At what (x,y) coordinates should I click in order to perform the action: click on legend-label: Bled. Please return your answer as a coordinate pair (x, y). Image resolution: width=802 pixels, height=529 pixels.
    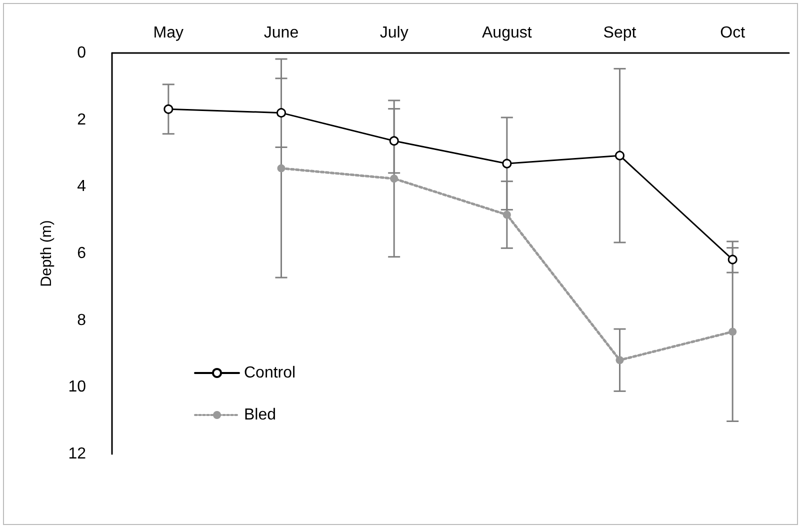
    Looking at the image, I should click on (260, 415).